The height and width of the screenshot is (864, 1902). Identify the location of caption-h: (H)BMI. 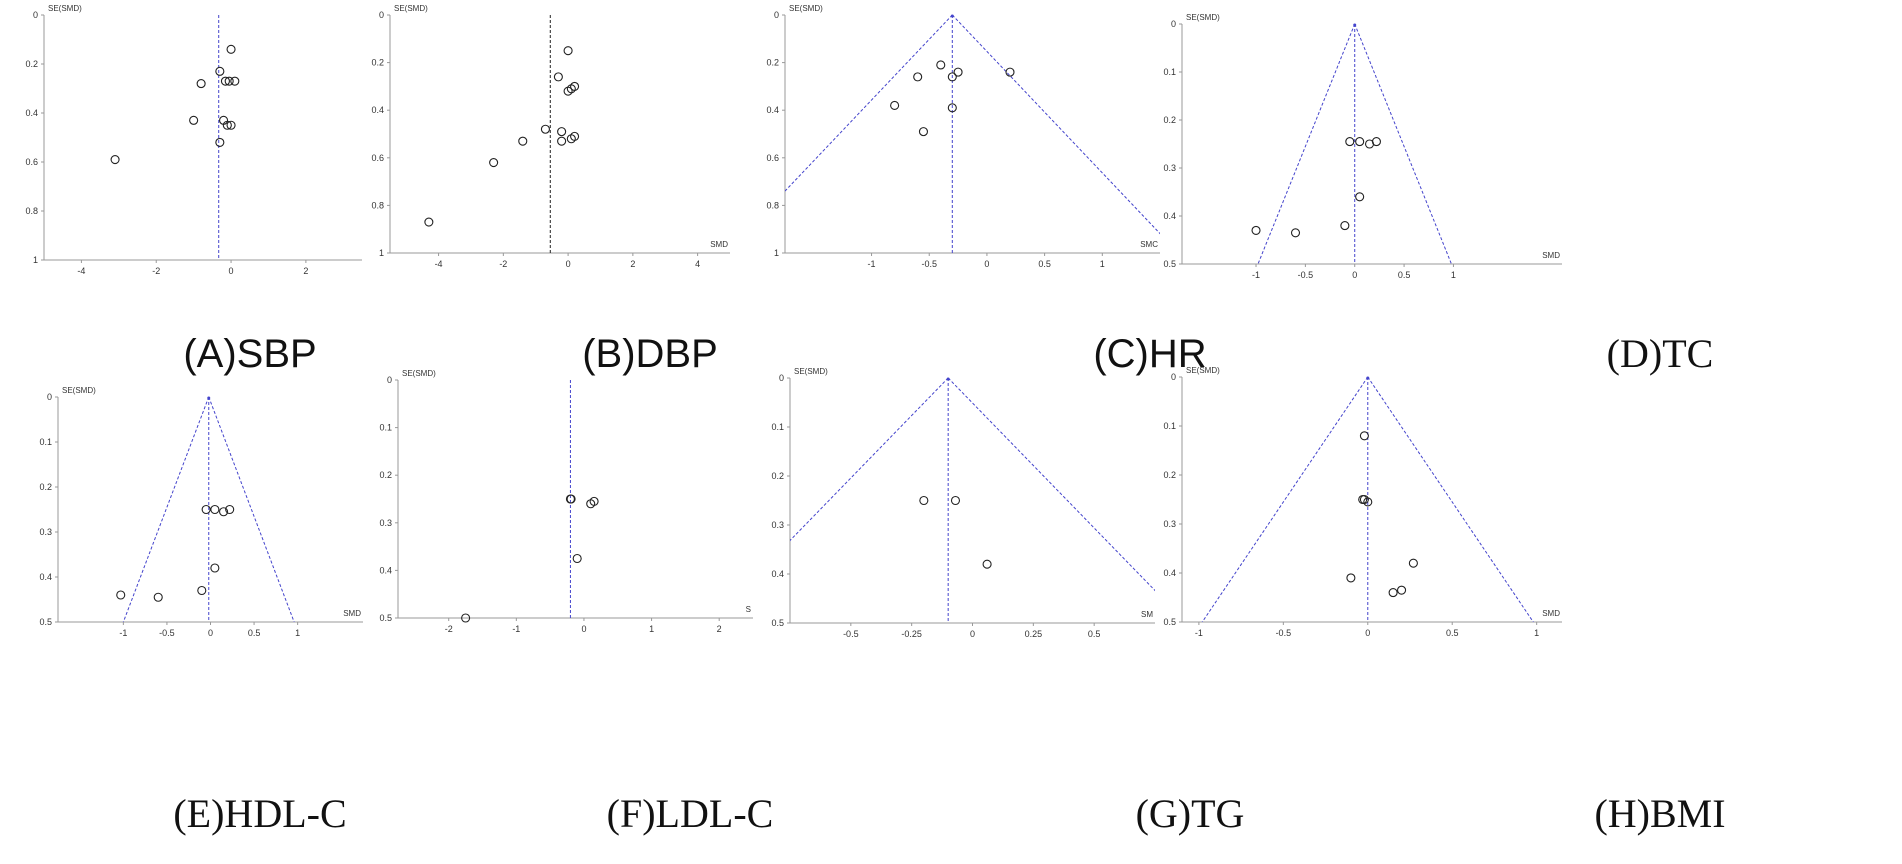
(1660, 813).